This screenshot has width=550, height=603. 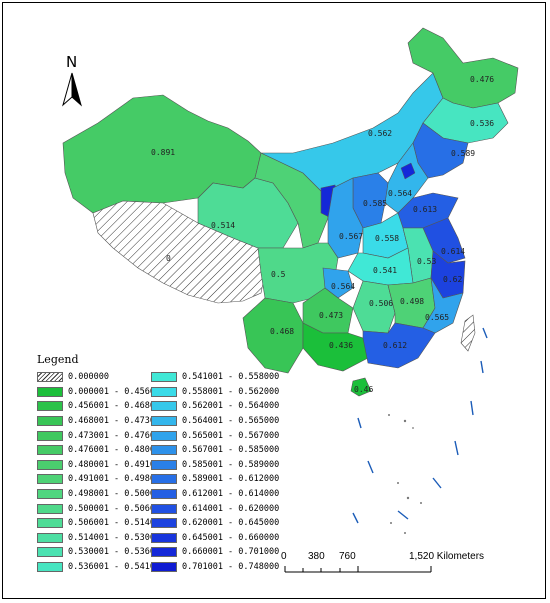 I want to click on map-label: 0.585, so click(x=375, y=203).